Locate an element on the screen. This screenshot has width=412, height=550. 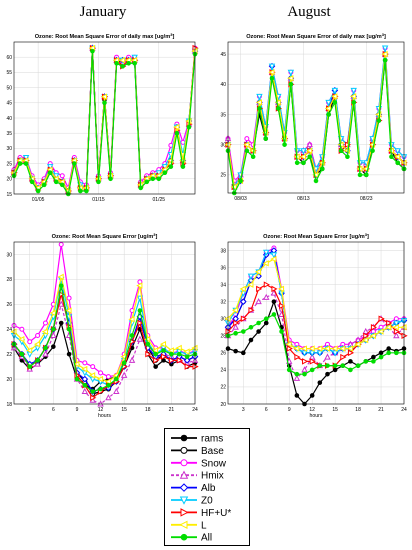
y-tick-label: 18 is located at coordinates (9, 405).